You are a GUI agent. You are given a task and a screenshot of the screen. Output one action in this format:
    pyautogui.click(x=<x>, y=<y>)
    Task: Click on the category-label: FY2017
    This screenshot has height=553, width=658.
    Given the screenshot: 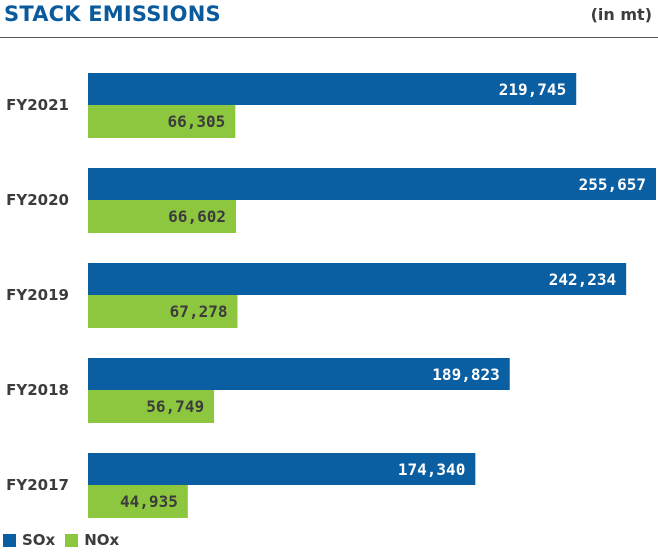 What is the action you would take?
    pyautogui.click(x=37, y=485)
    